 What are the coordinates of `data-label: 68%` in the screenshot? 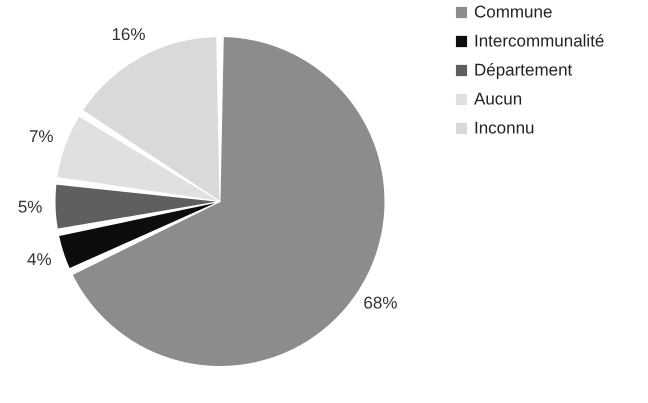 It's located at (380, 302).